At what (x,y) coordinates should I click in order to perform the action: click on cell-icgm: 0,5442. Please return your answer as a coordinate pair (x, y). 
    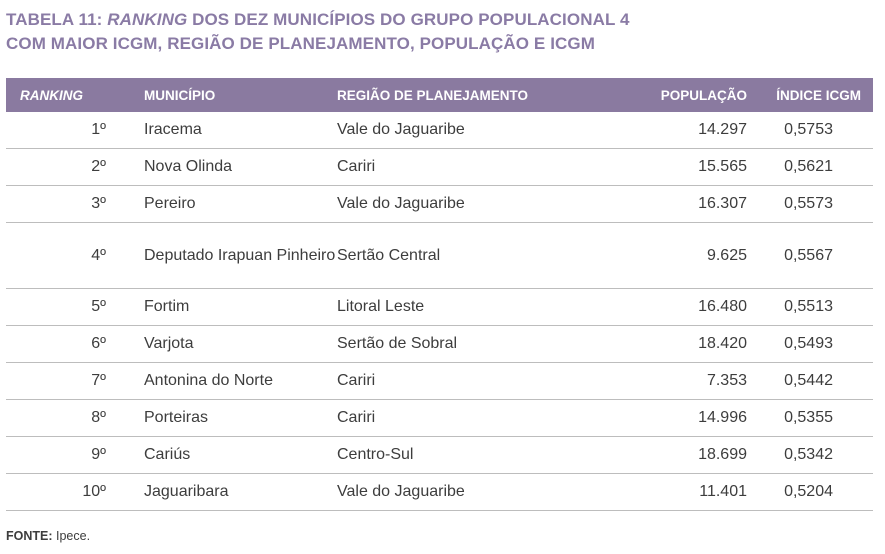
    Looking at the image, I should click on (810, 381).